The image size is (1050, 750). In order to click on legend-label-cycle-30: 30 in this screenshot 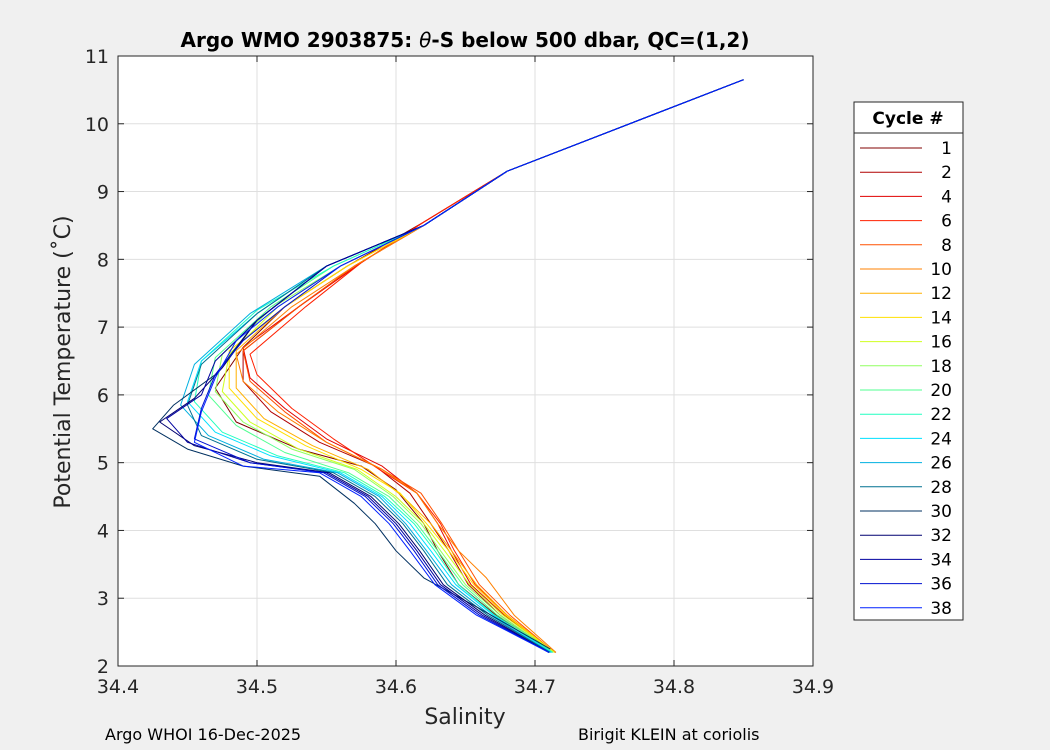, I will do `click(941, 512)`.